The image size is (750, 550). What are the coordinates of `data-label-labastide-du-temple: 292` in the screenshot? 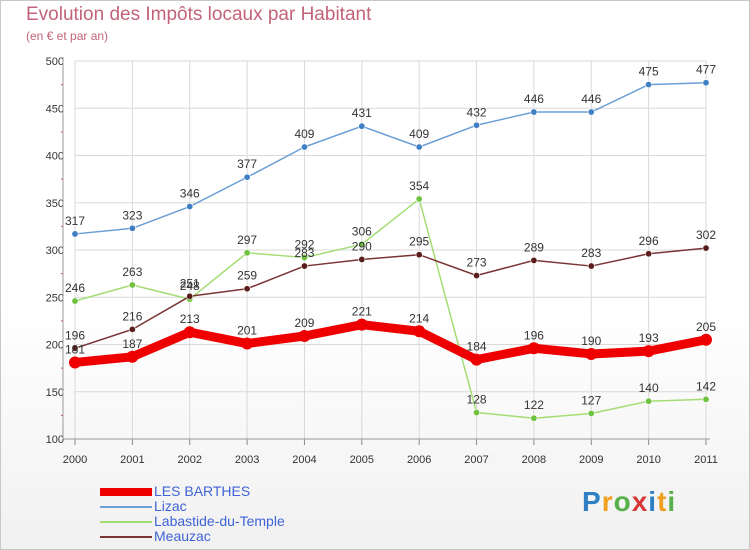 It's located at (304, 245).